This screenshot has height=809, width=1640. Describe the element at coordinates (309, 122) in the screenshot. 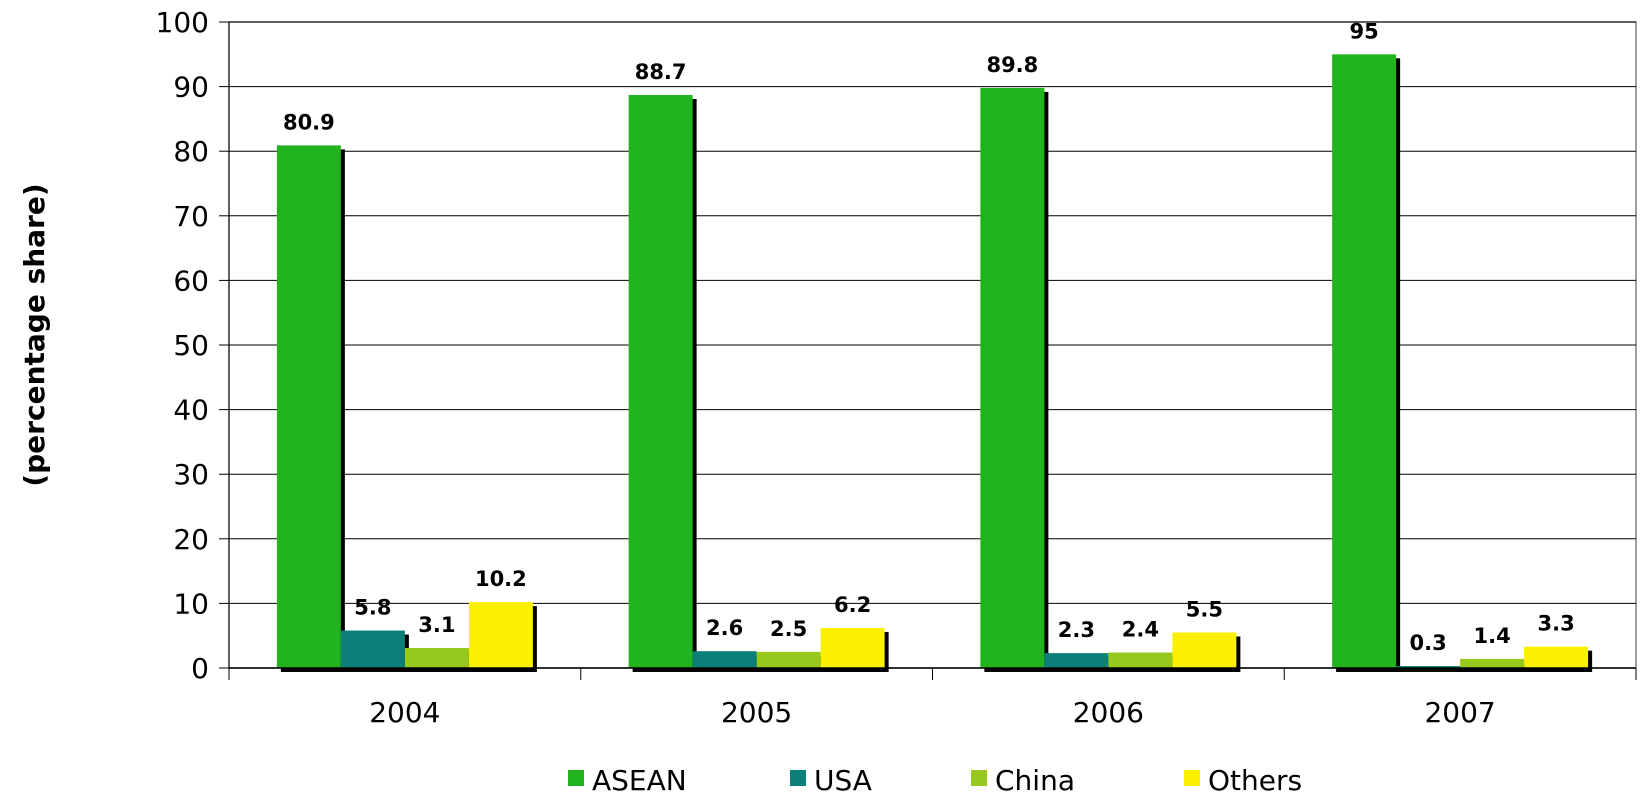

I see `data-label-asean-2004: 80.9` at that location.